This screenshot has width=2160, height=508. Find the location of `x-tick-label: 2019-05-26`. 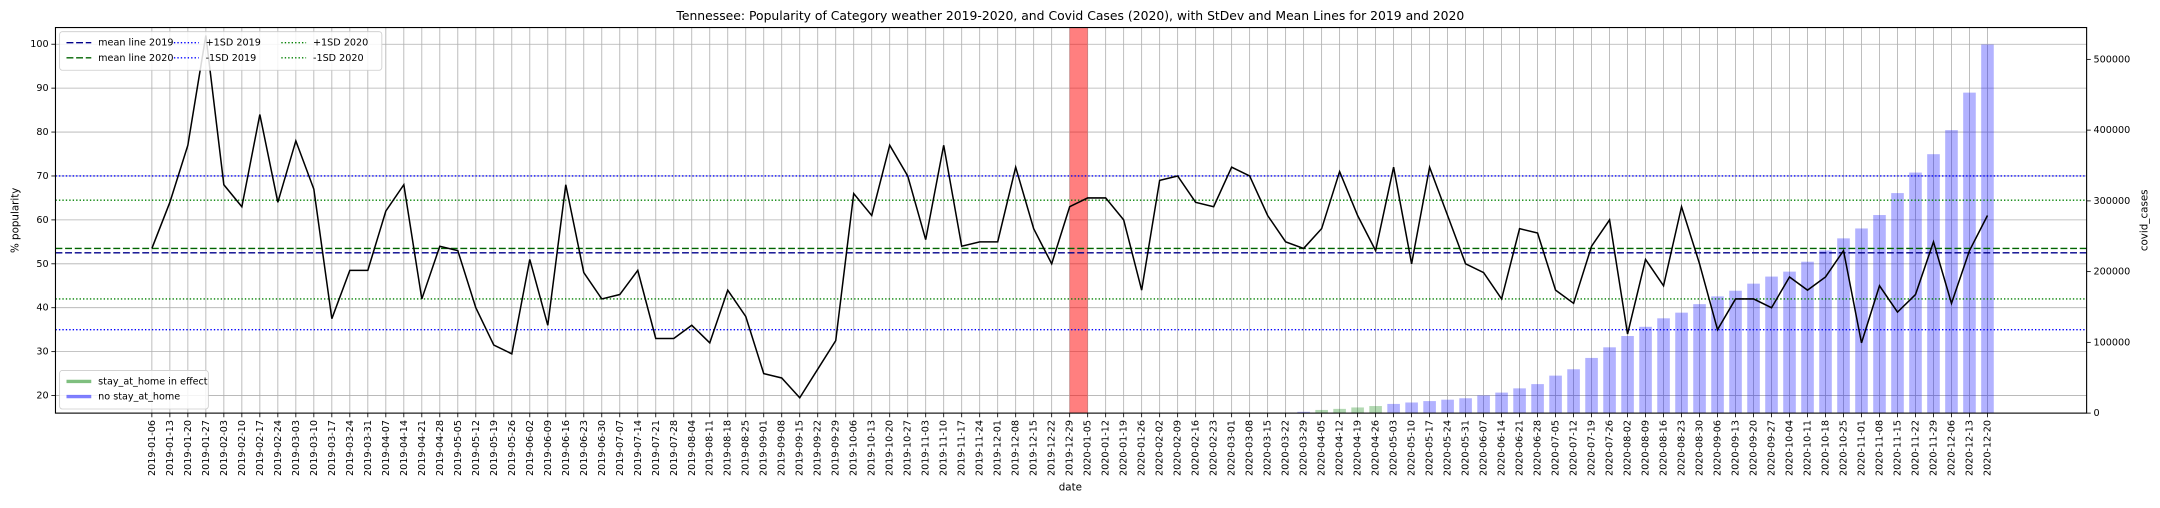

x-tick-label: 2019-05-26 is located at coordinates (512, 448).